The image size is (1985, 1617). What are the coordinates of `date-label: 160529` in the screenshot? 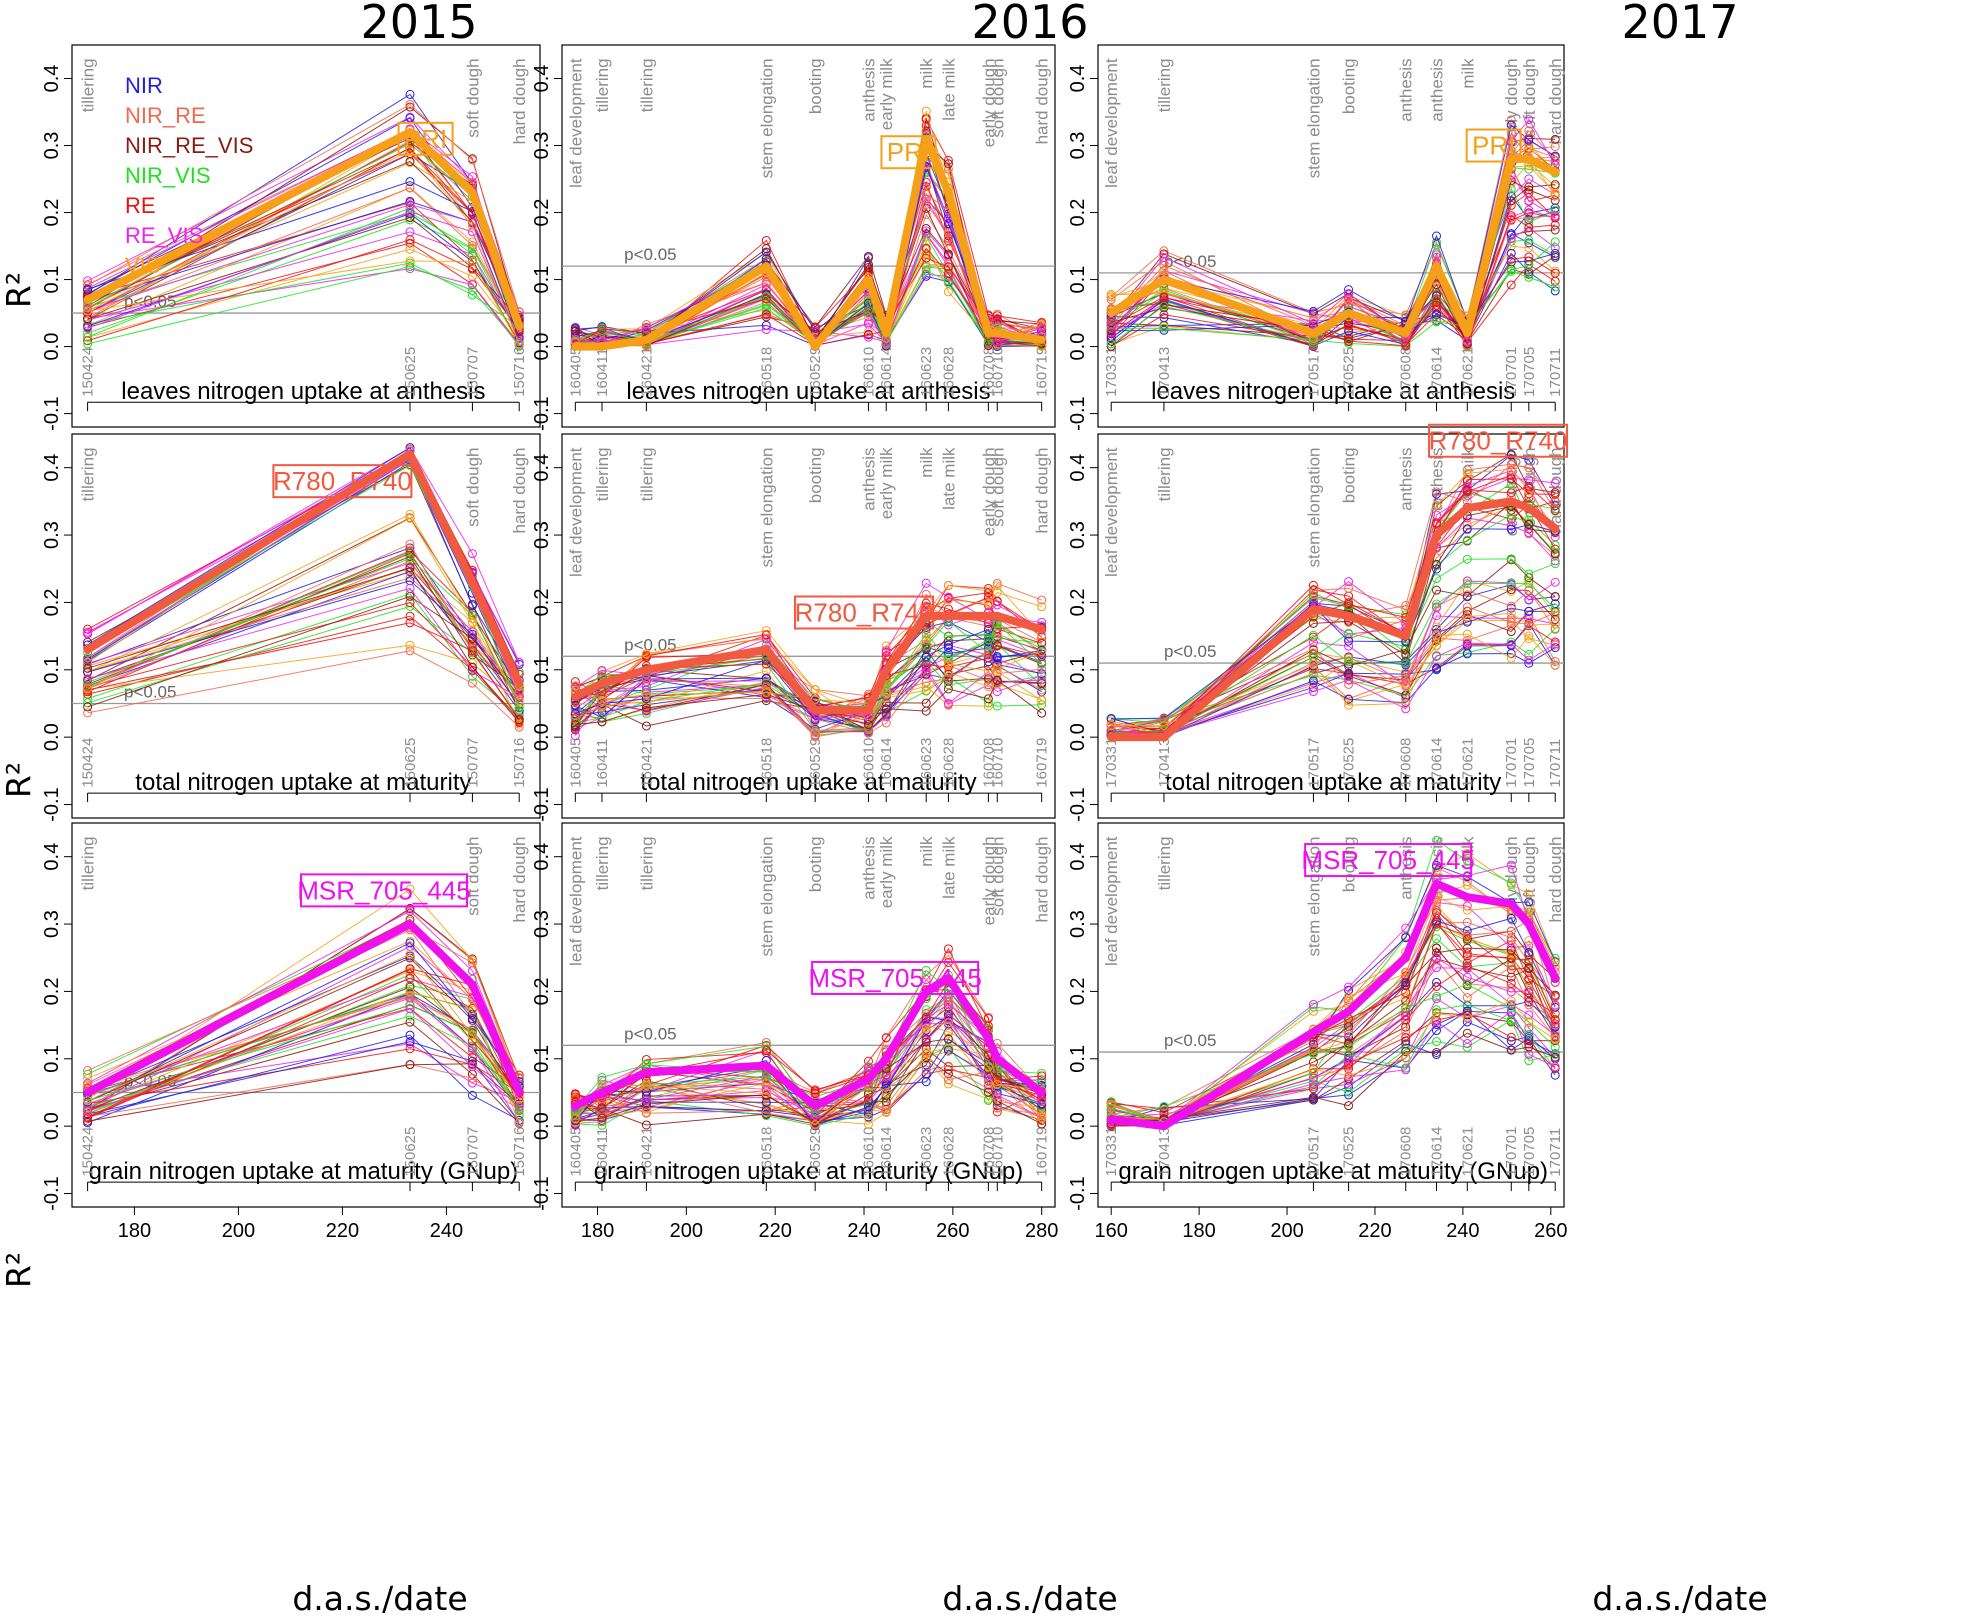 It's located at (815, 763).